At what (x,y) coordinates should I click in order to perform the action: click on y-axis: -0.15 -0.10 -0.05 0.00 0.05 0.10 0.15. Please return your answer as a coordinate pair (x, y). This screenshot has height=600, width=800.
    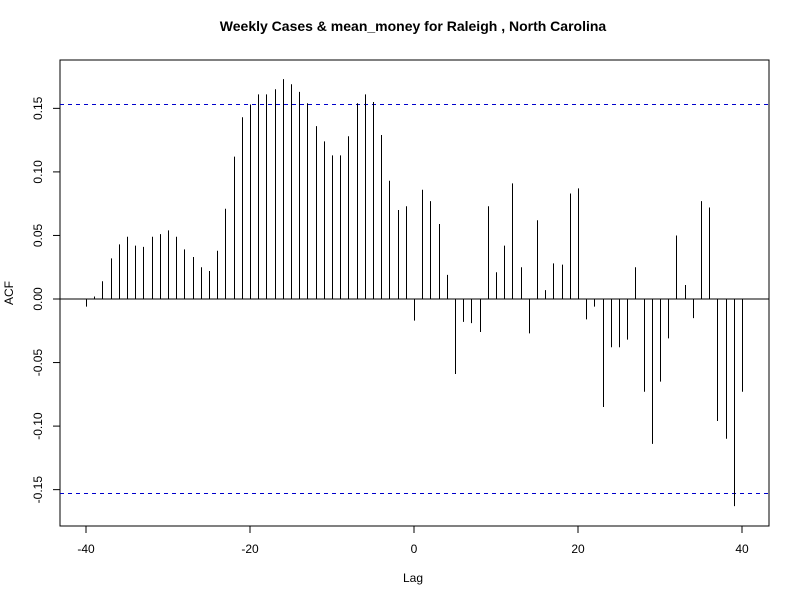
    Looking at the image, I should click on (45, 299).